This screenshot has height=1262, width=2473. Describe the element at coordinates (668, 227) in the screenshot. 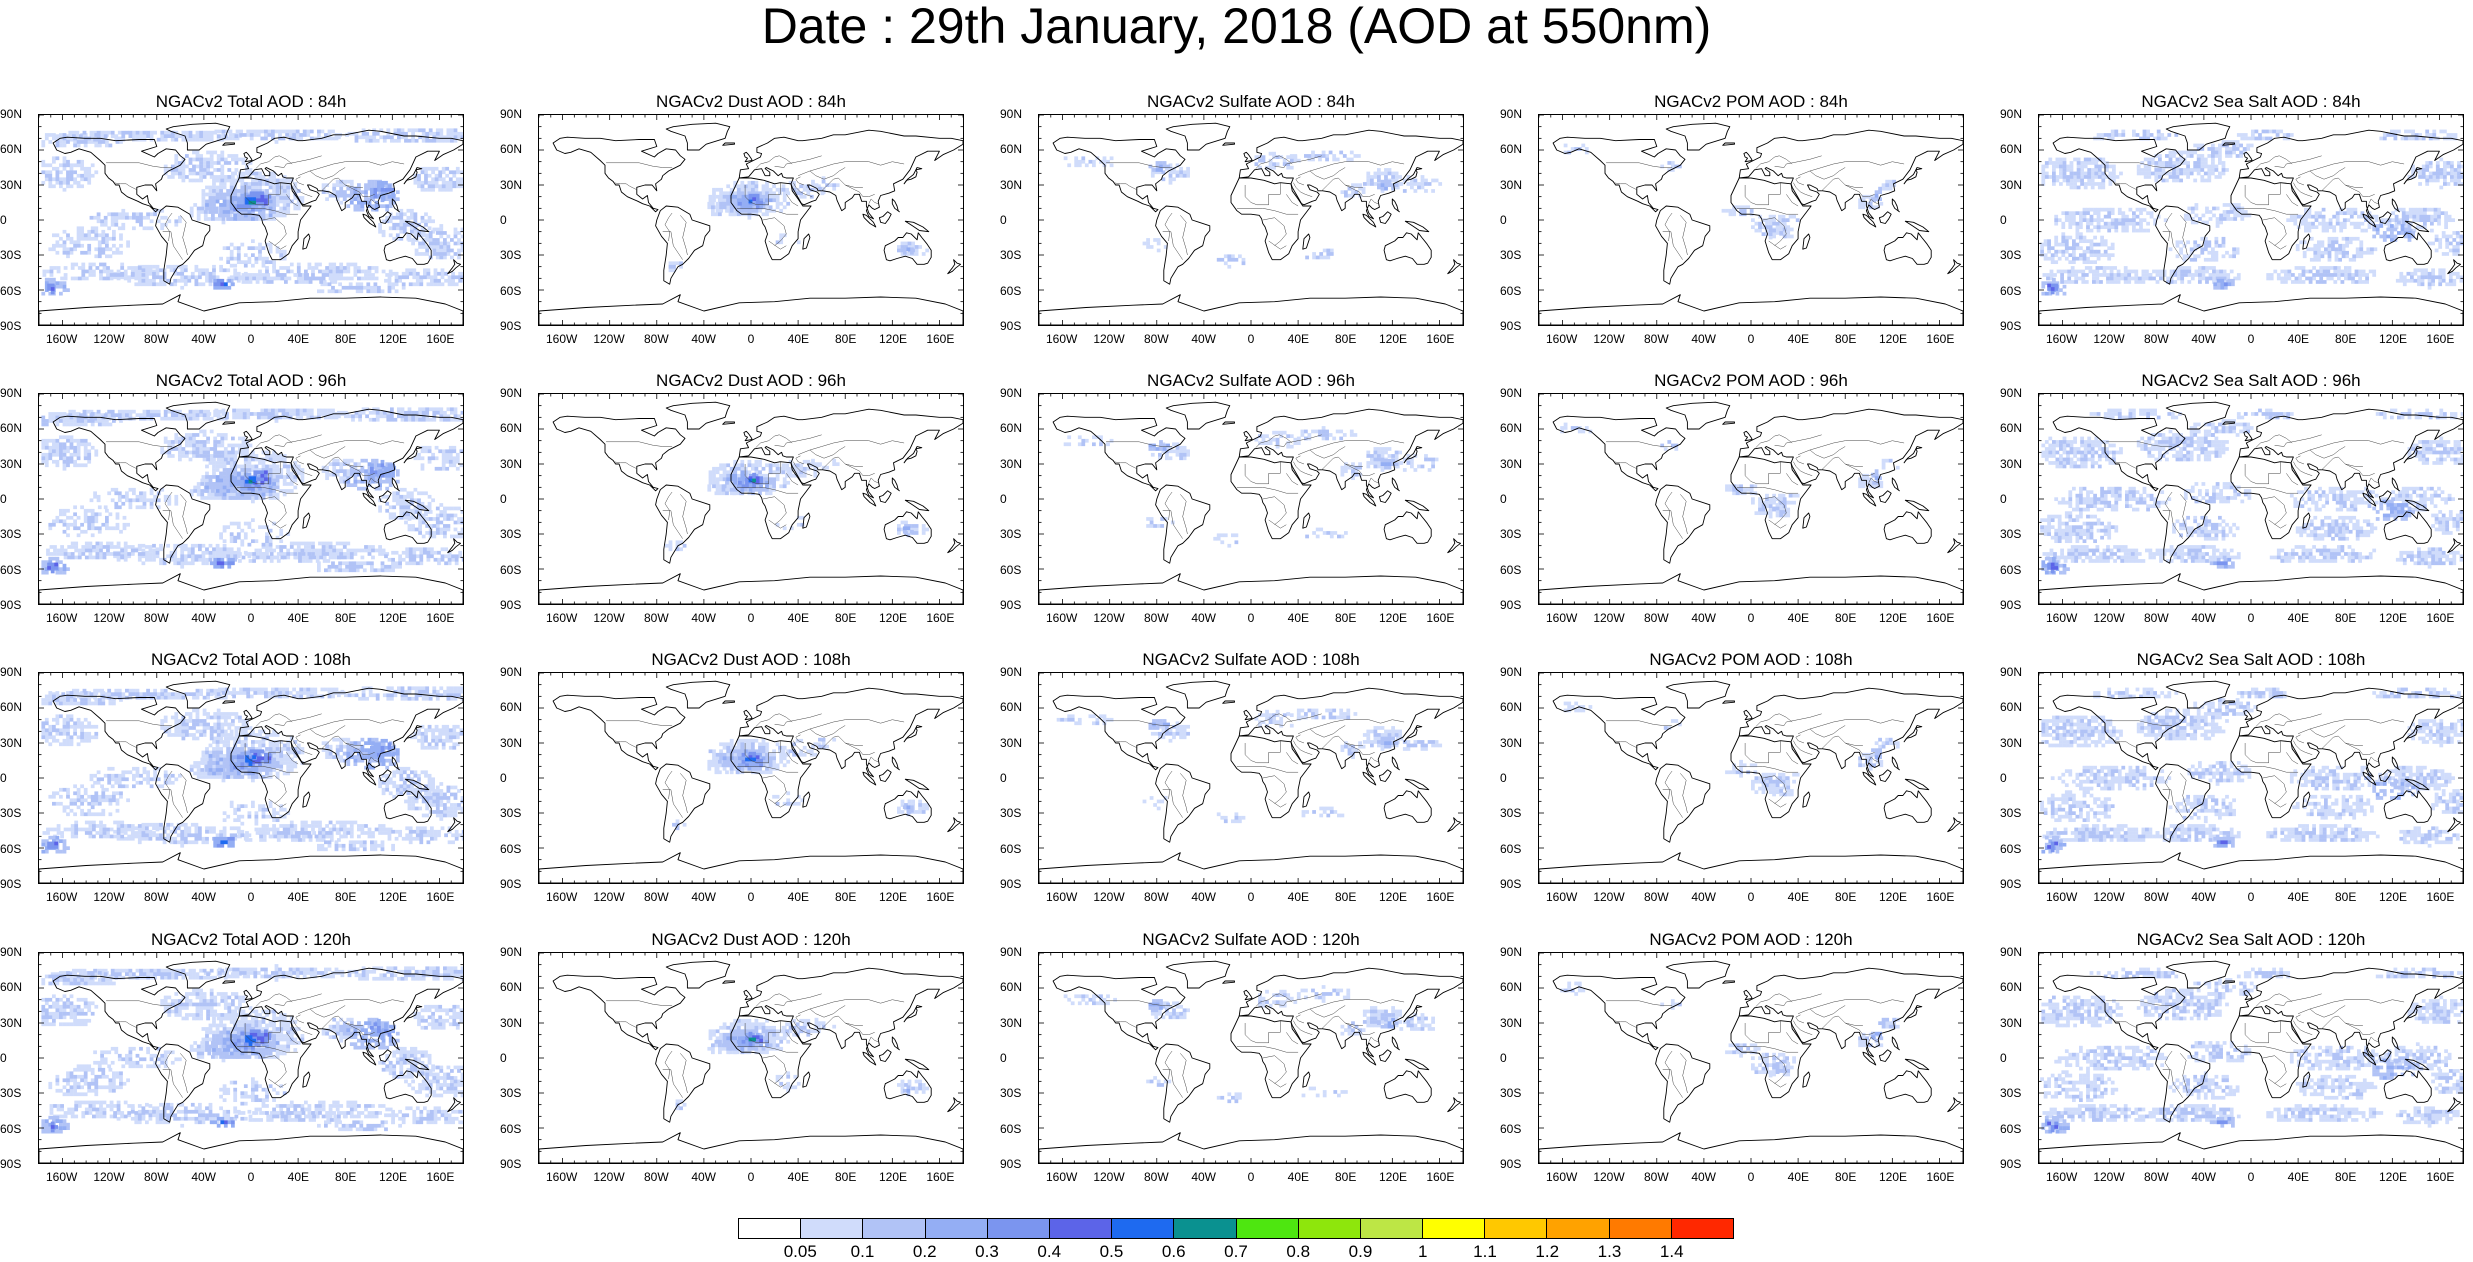

I see `country-border` at that location.